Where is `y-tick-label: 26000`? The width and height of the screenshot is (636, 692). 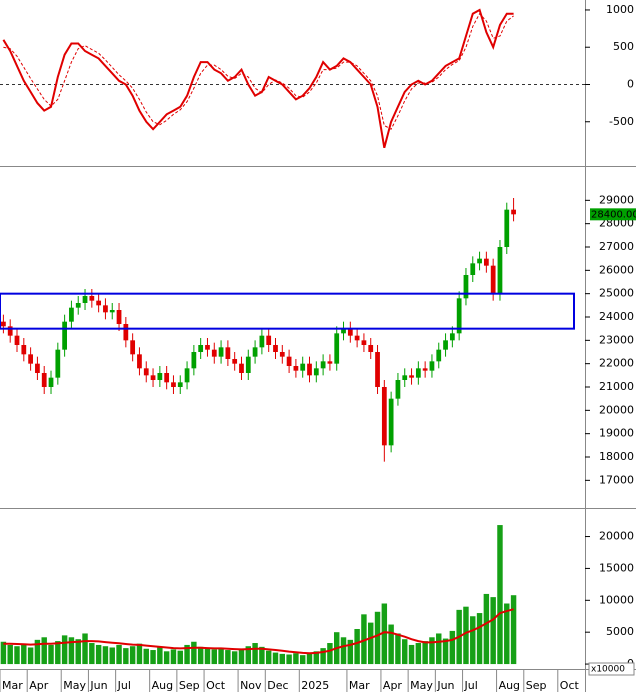
y-tick-label: 26000 is located at coordinates (616, 269).